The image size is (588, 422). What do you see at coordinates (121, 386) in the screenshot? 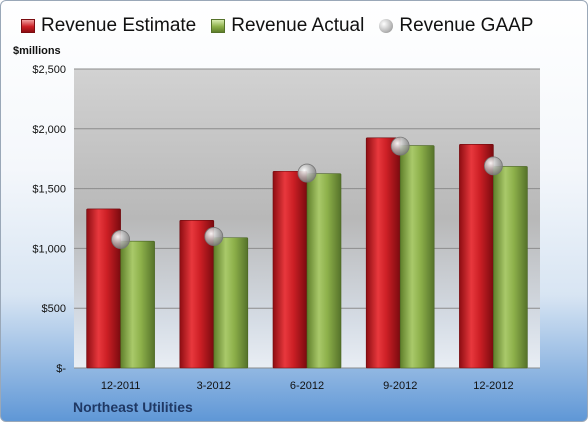
I see `x-tick-label: 12-2011` at bounding box center [121, 386].